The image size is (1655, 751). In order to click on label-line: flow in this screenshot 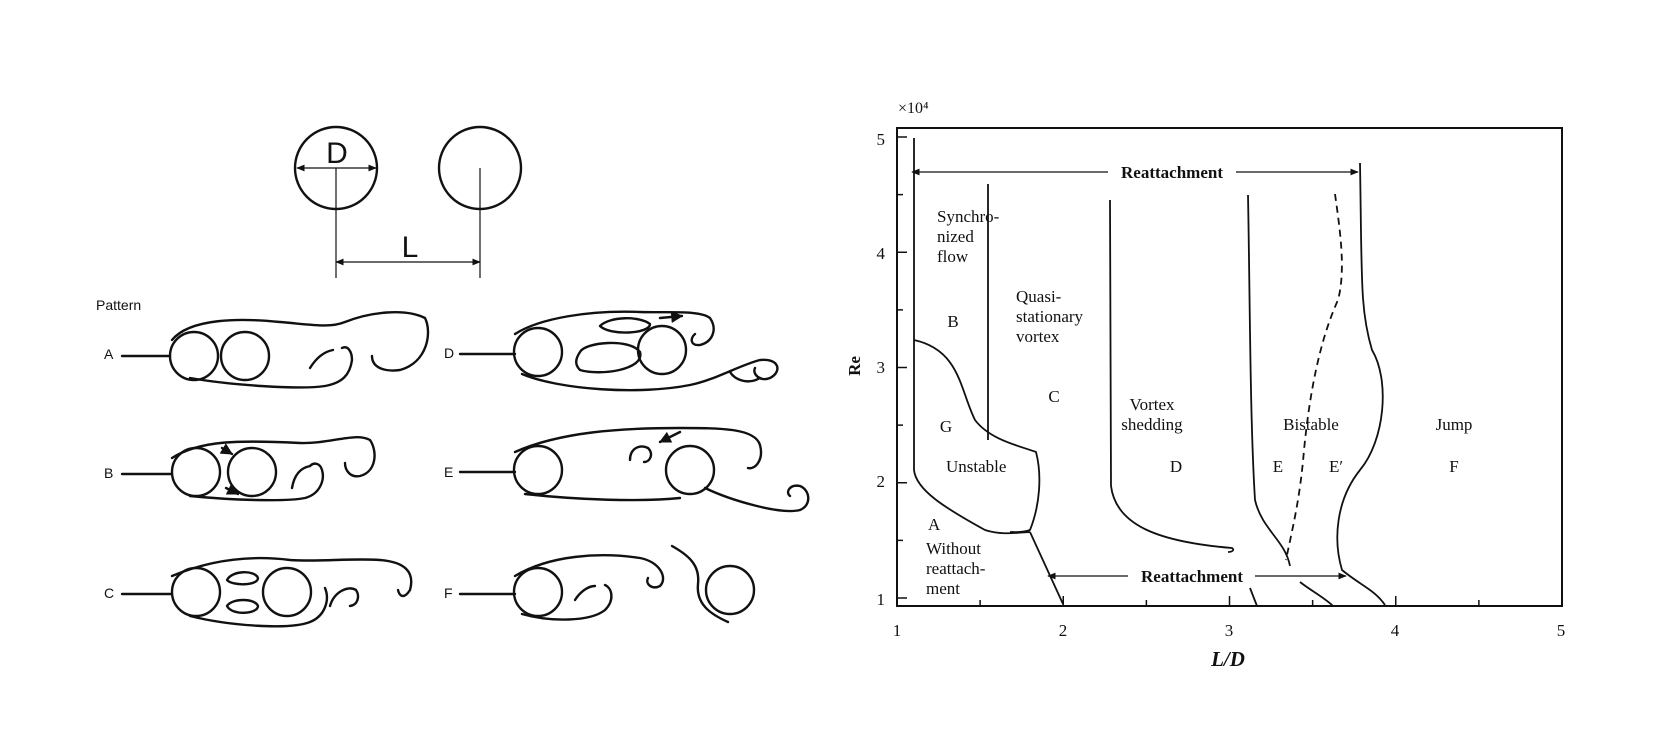, I will do `click(953, 256)`.